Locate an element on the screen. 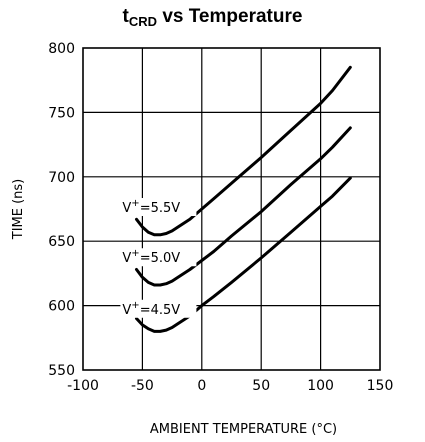 Image resolution: width=425 pixels, height=442 pixels. x-tick-label: 50 is located at coordinates (261, 386).